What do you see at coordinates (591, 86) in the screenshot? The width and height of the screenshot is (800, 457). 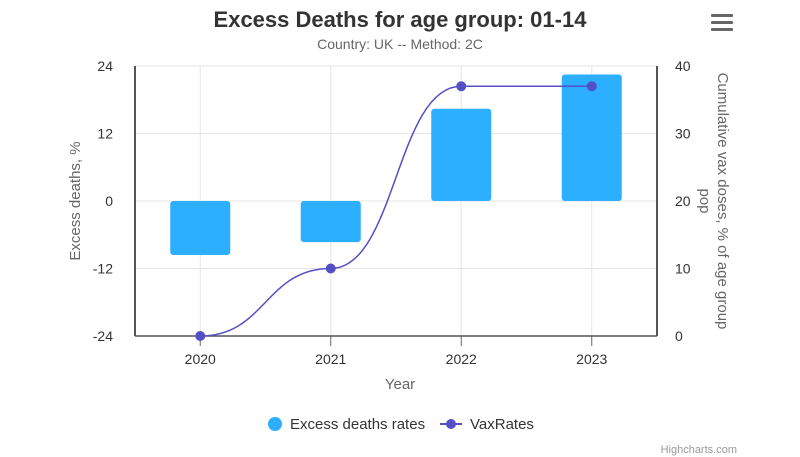 I see `vax-point-2023` at bounding box center [591, 86].